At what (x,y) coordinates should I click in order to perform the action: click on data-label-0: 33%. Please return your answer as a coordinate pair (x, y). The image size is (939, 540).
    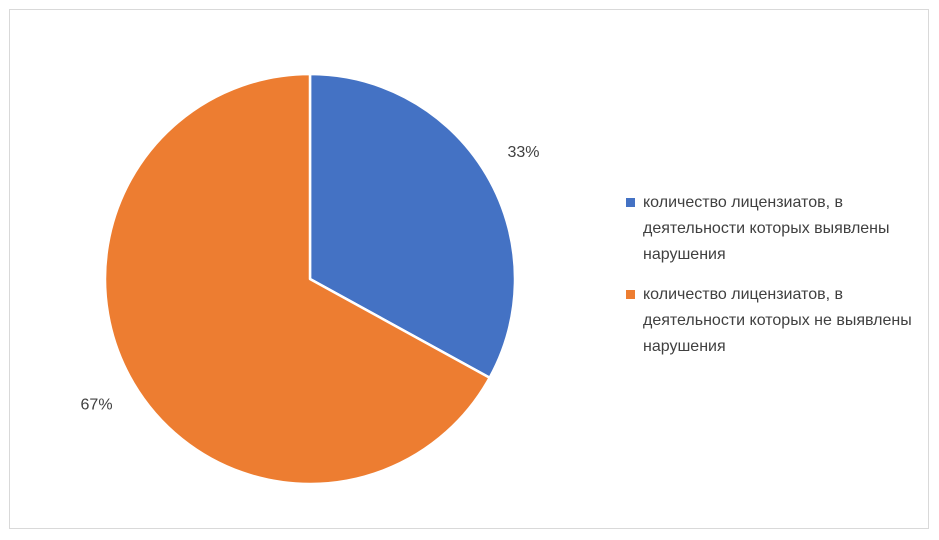
    Looking at the image, I should click on (523, 152).